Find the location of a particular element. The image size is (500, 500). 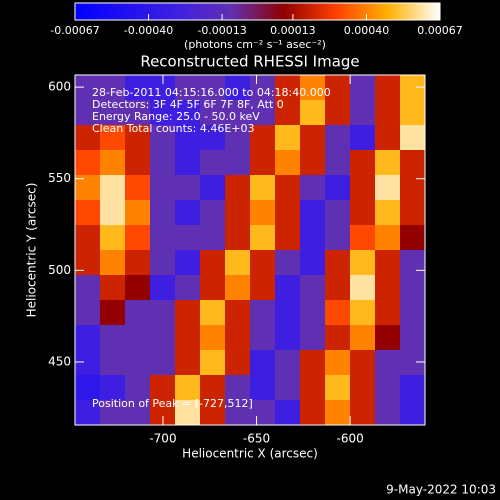

colorbar-tick-label: -0.00013 is located at coordinates (221, 30).